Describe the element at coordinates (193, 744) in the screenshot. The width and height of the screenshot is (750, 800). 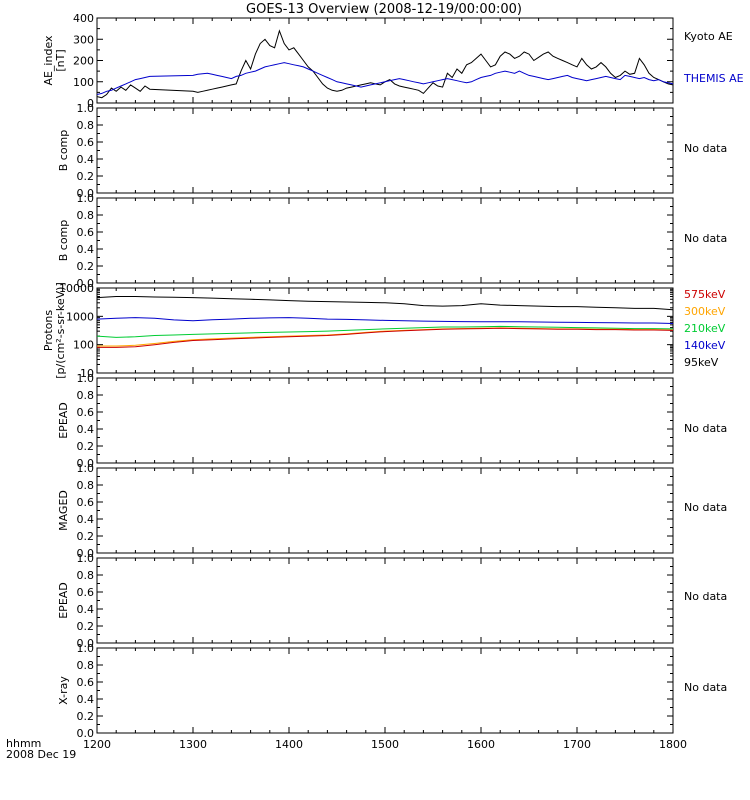
I see `x-tick-label: 1300` at that location.